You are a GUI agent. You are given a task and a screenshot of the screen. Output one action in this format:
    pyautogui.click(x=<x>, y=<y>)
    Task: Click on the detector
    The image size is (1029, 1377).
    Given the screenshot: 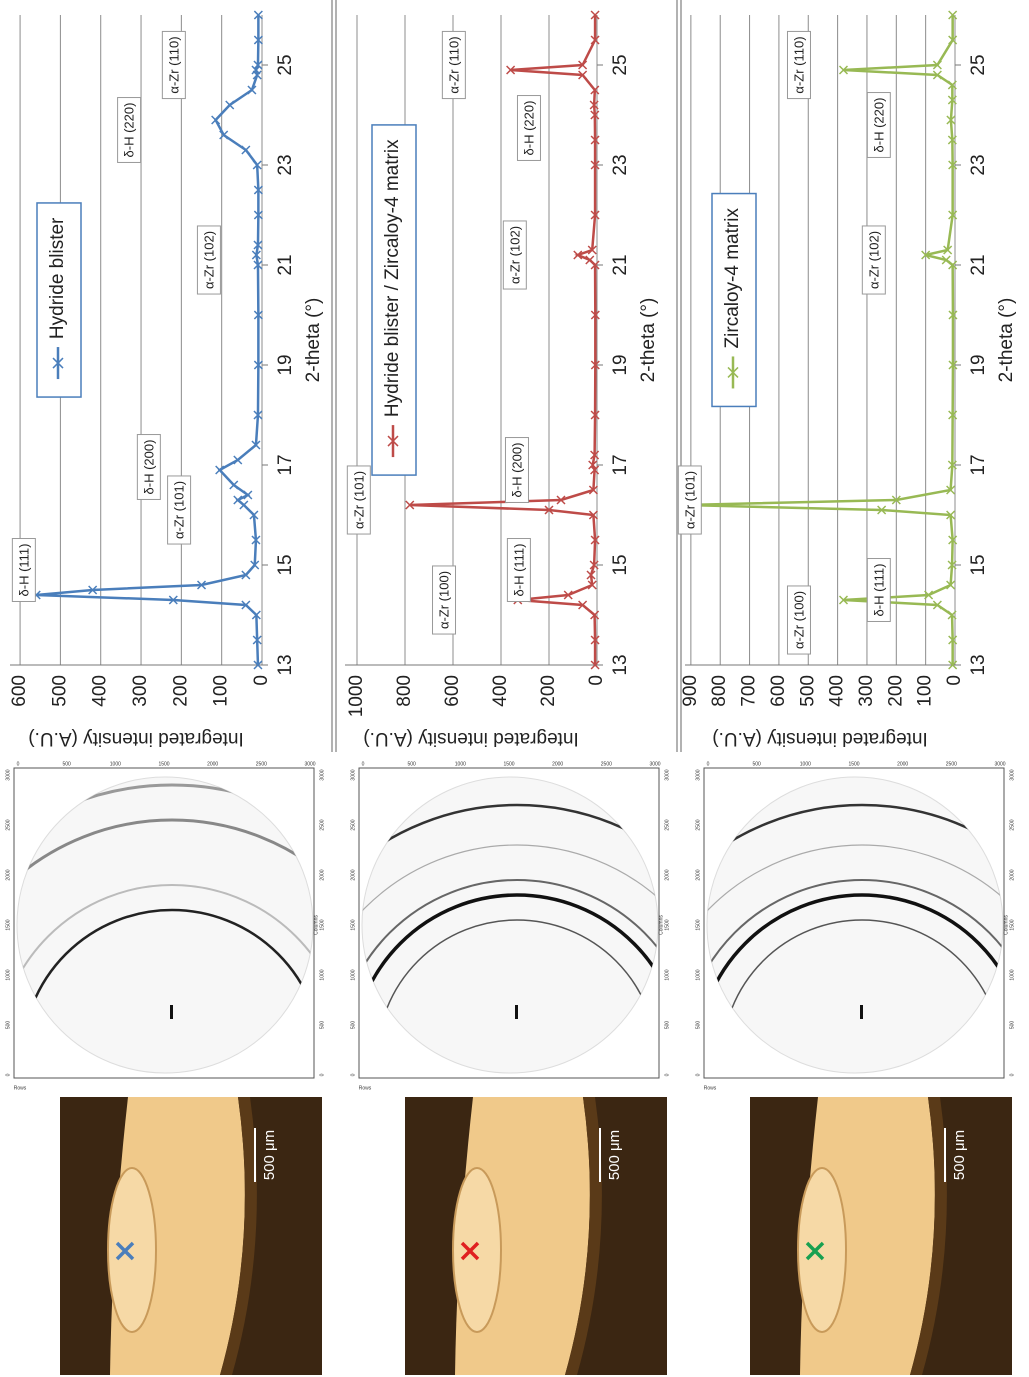 What is the action you would take?
    pyautogui.click(x=855, y=925)
    